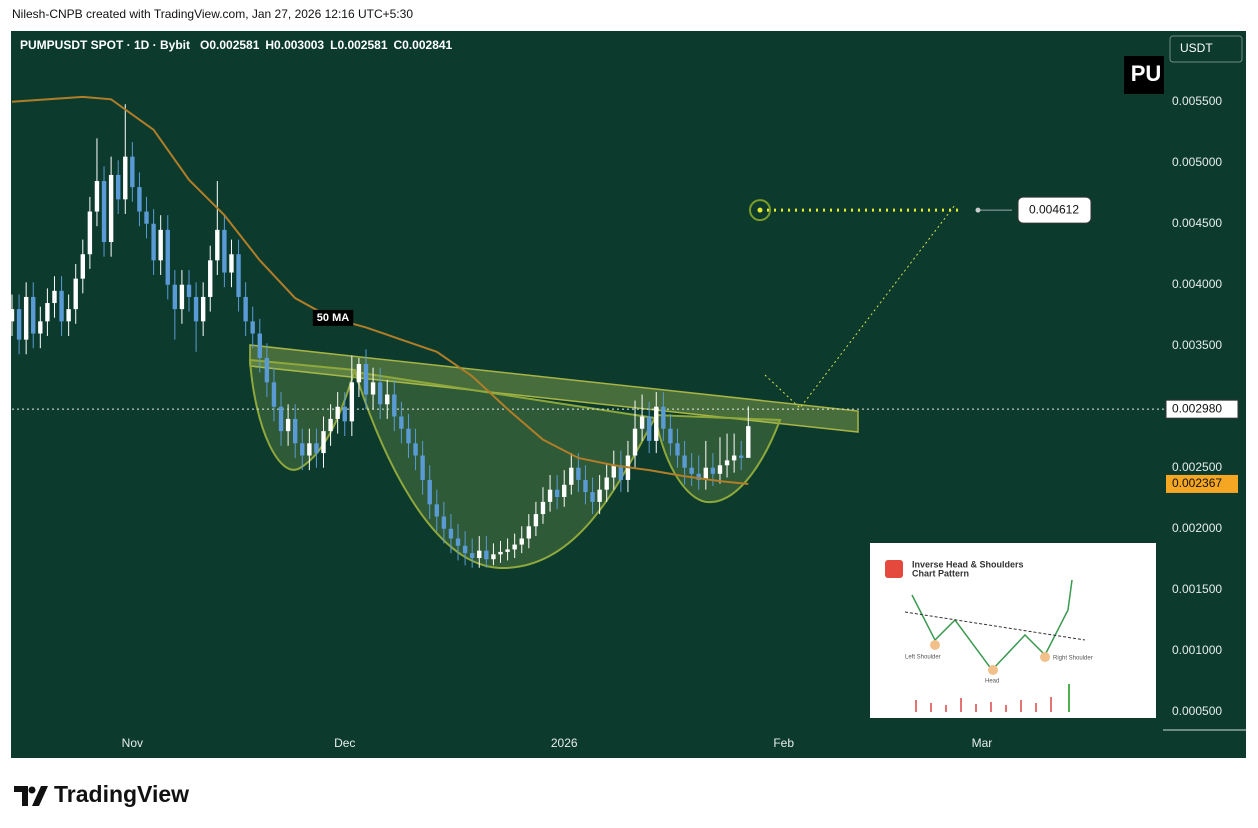 This screenshot has height=828, width=1258. What do you see at coordinates (32, 790) in the screenshot?
I see `brand-logo-dot` at bounding box center [32, 790].